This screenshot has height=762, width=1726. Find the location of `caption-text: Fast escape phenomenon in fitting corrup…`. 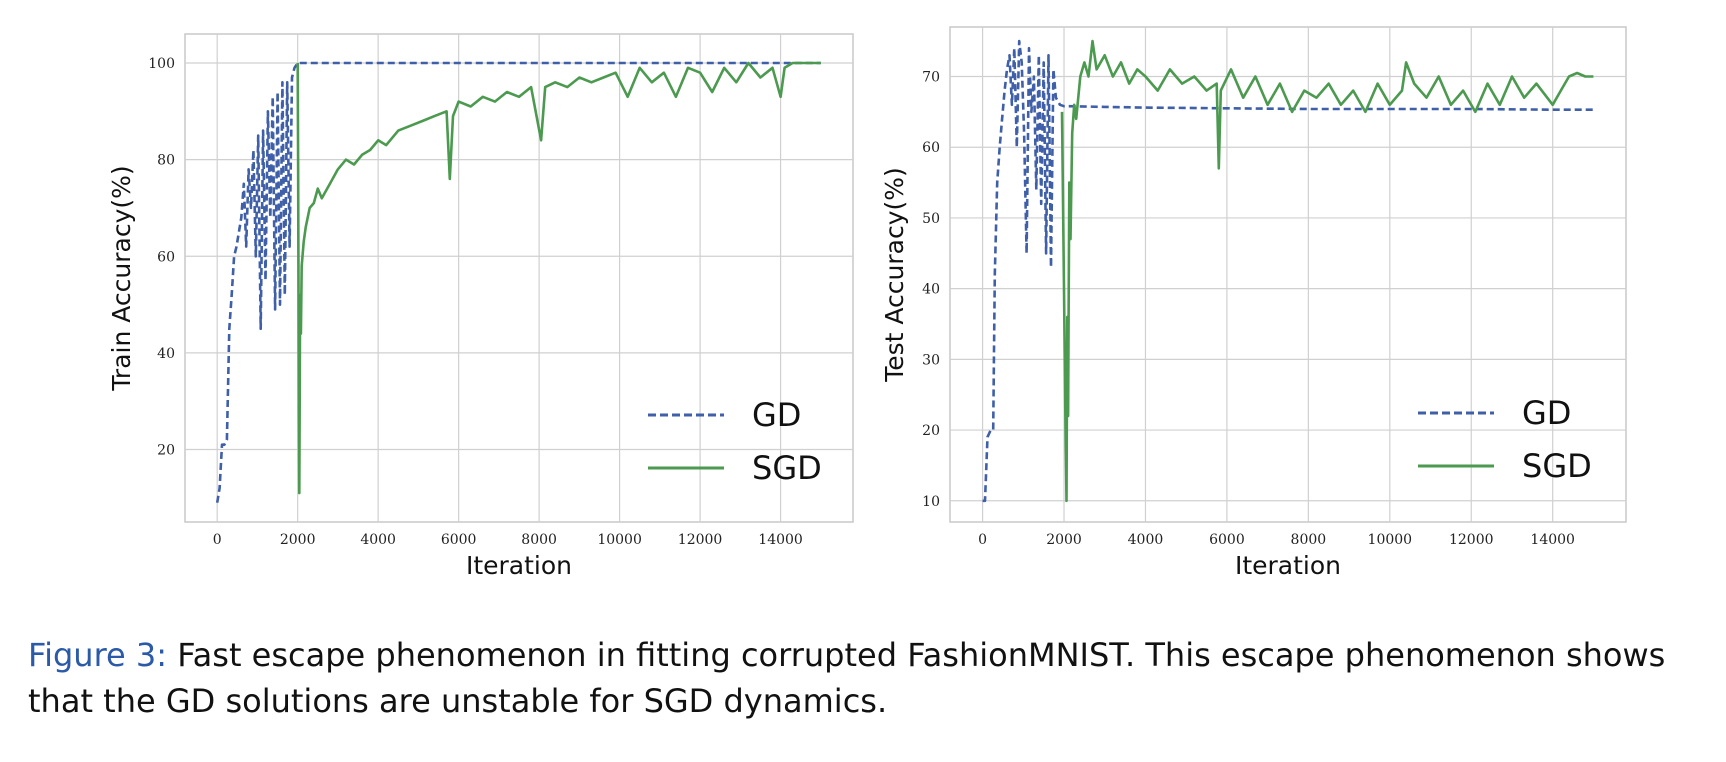

caption-text: Fast escape phenomenon in fitting corrup… is located at coordinates (847, 678).